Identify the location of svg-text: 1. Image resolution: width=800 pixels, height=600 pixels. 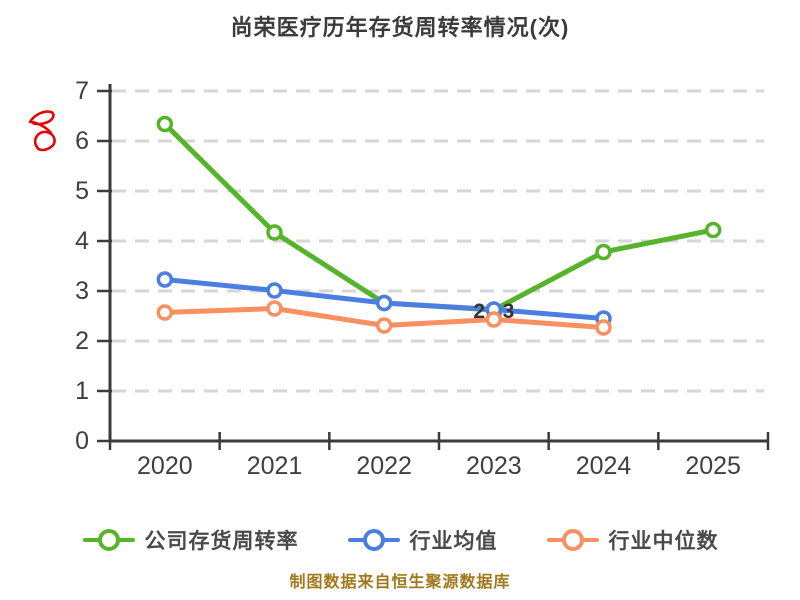
(82, 391).